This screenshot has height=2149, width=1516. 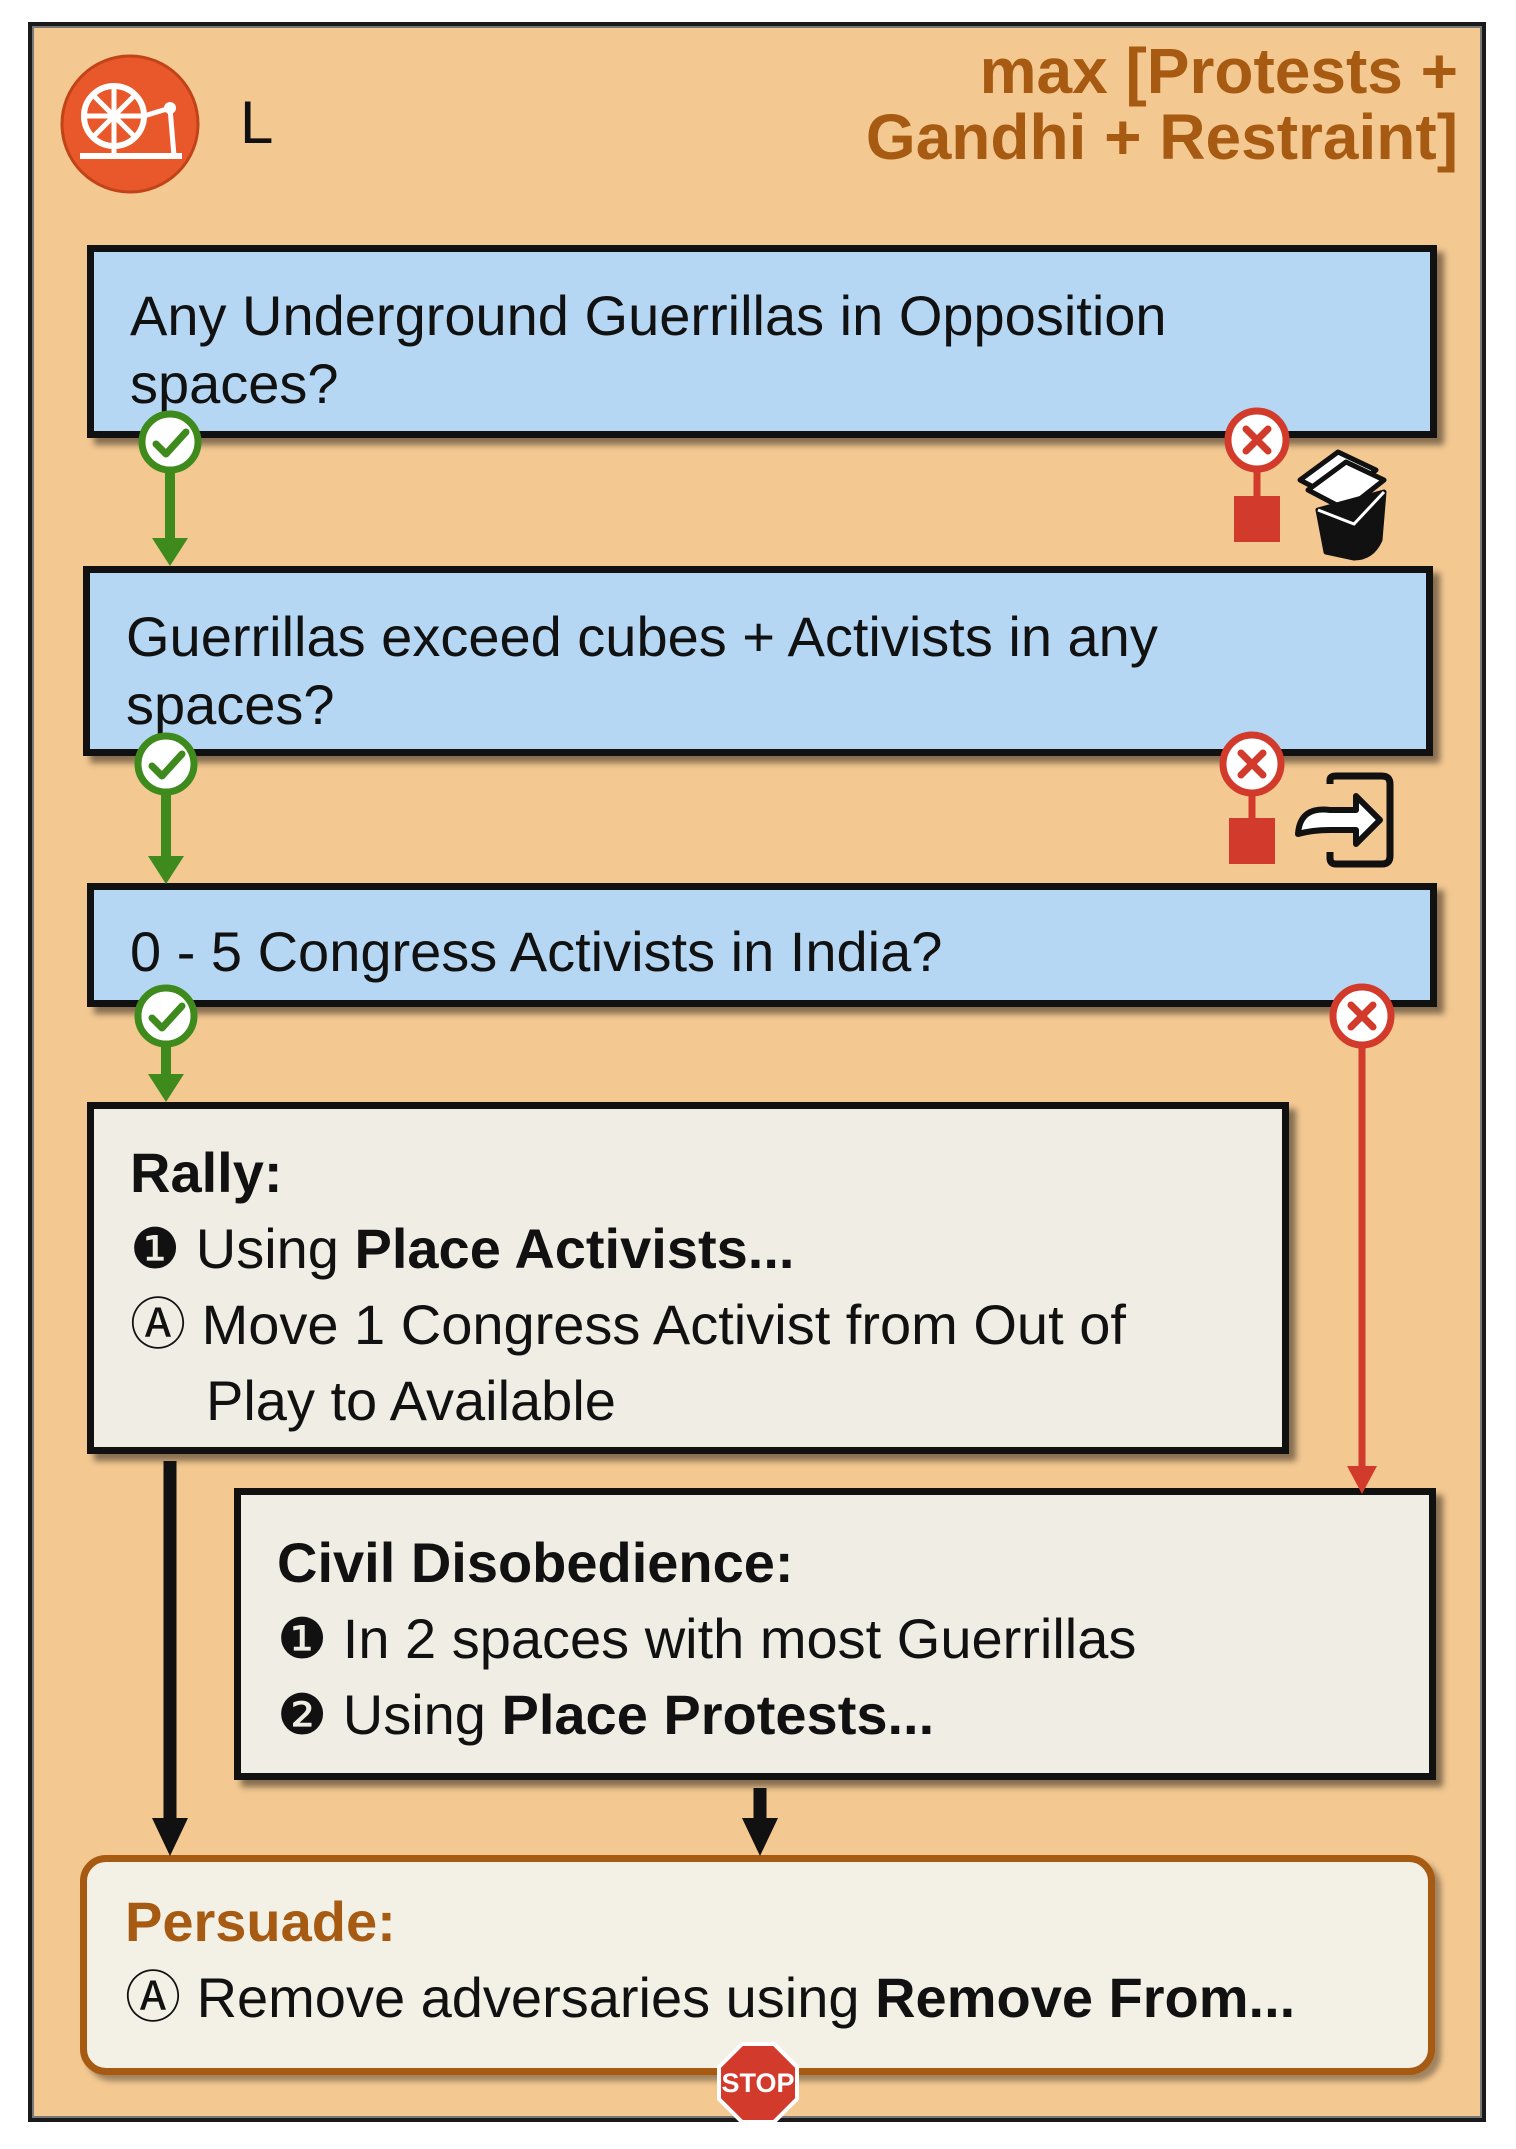 I want to click on rally-stepA-line2: Play to Available, so click(x=411, y=1400).